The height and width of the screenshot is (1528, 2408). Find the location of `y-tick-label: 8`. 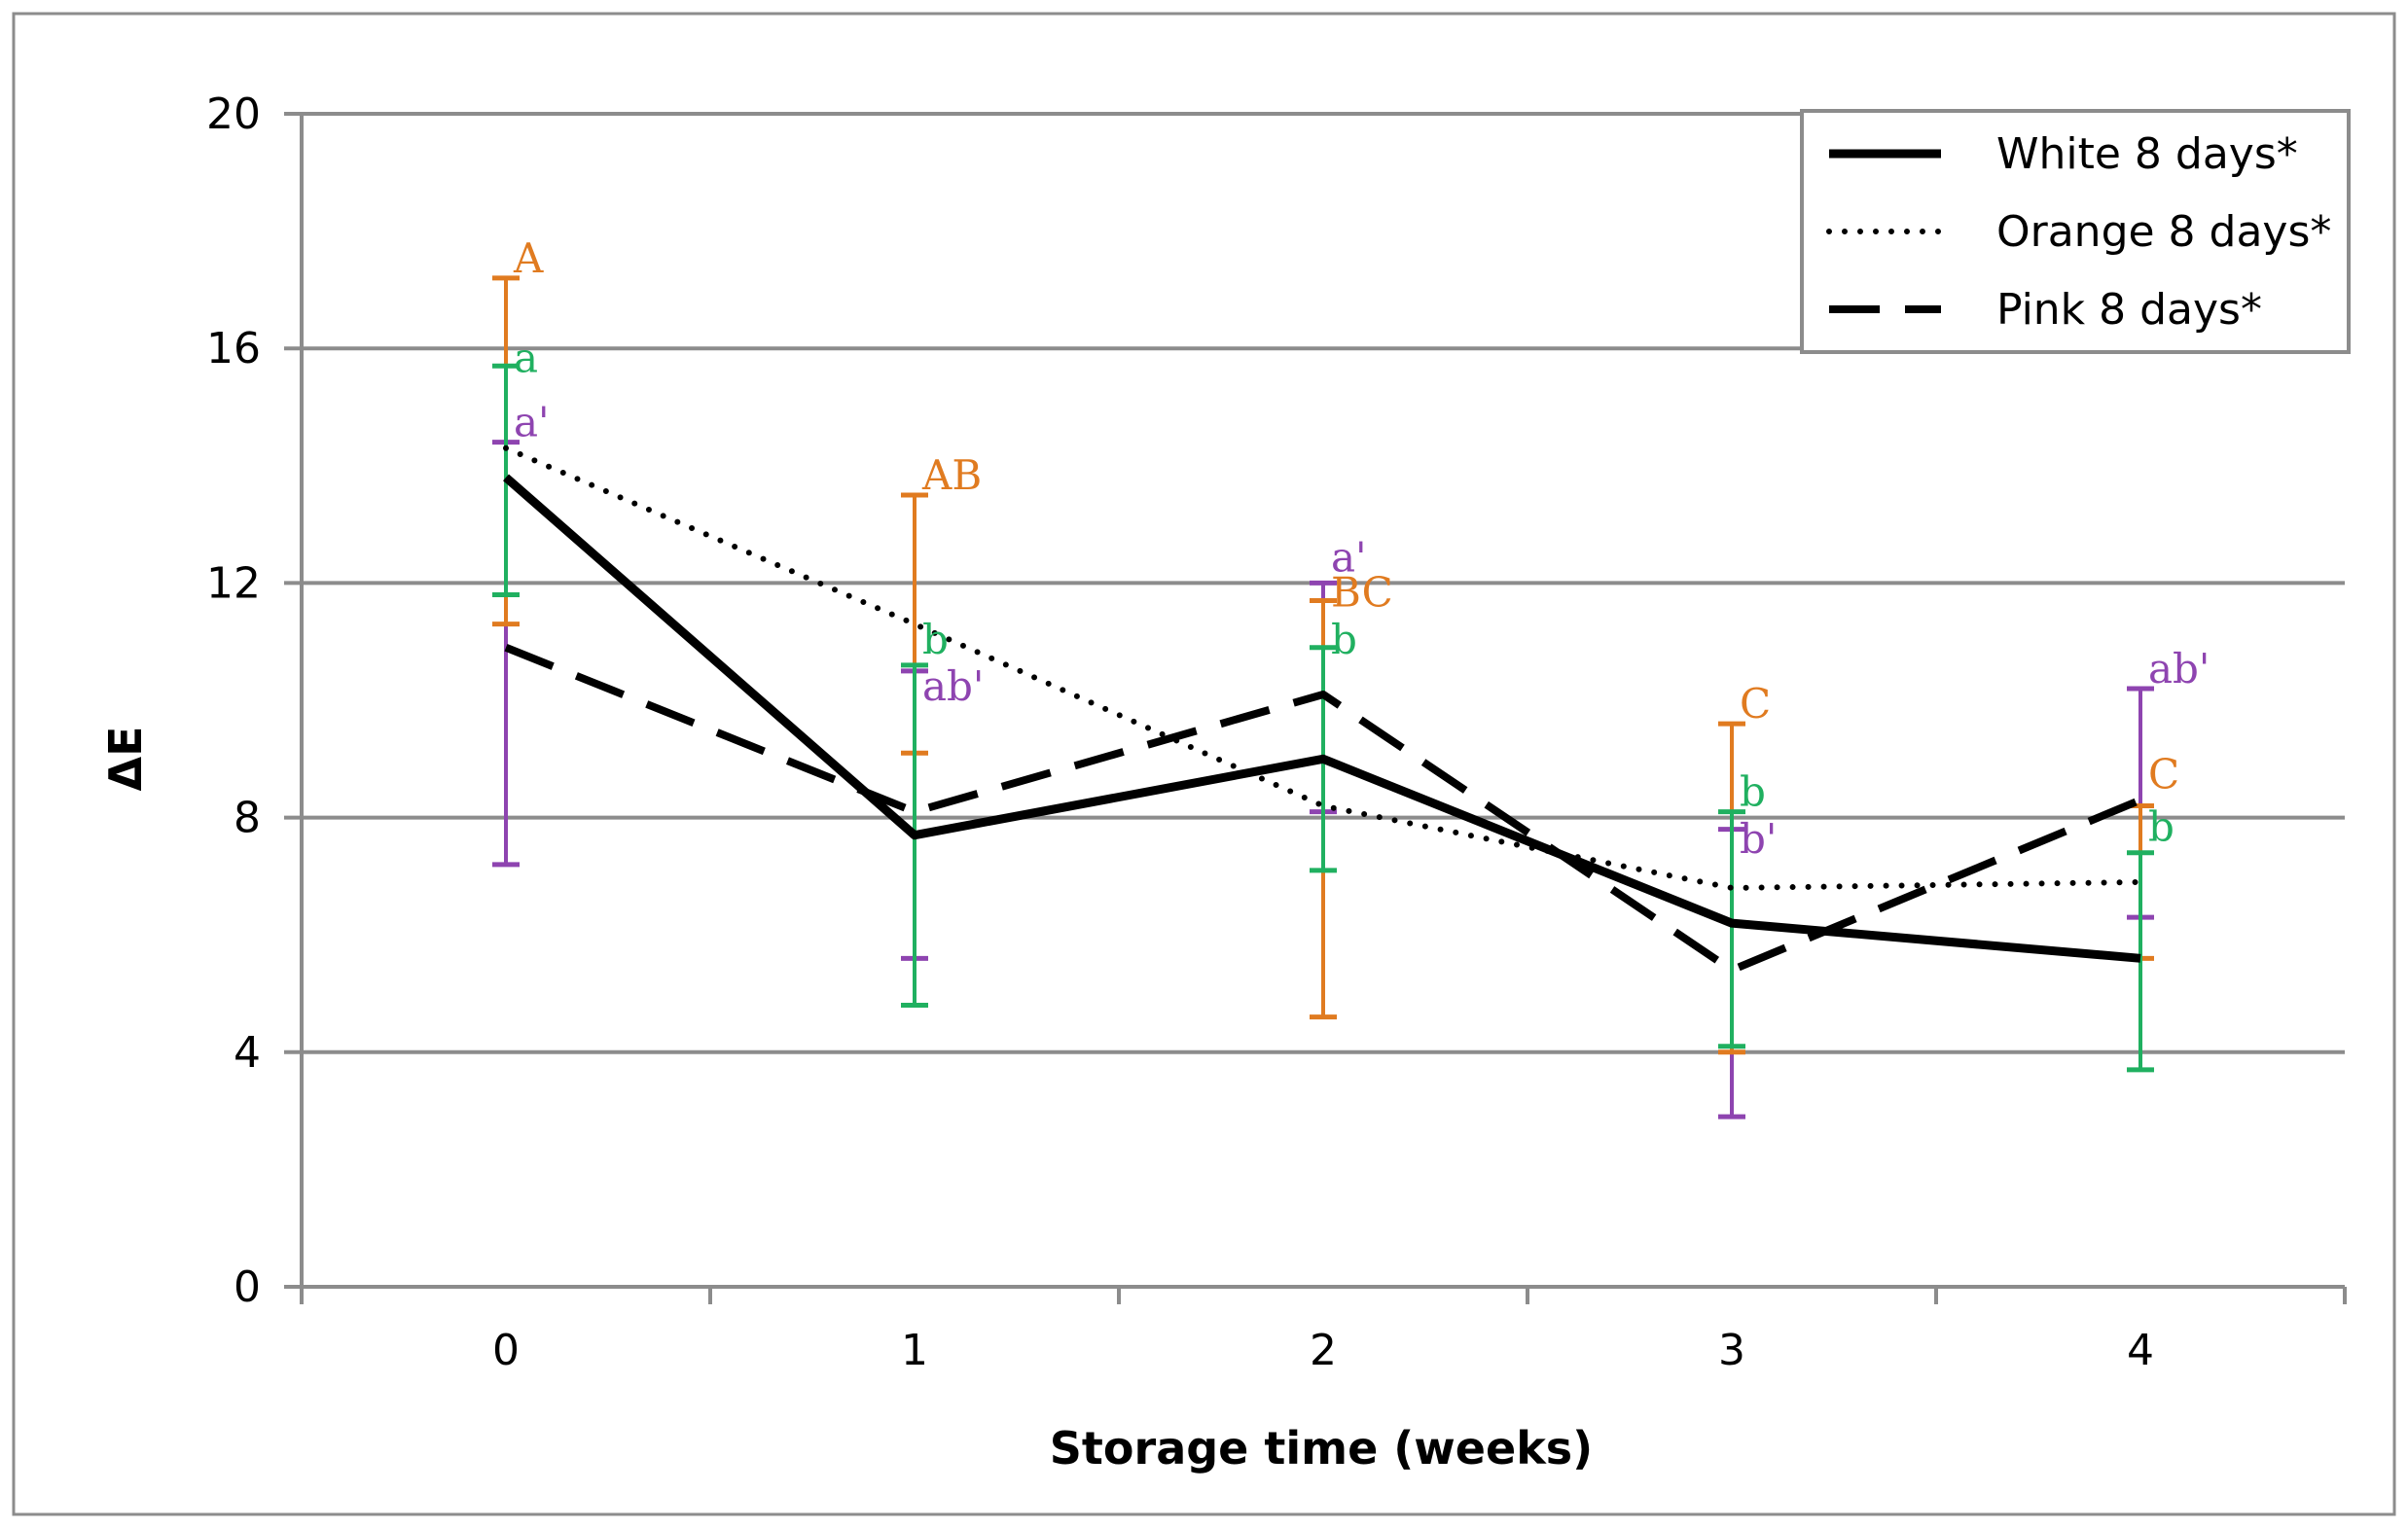

y-tick-label: 8 is located at coordinates (247, 818).